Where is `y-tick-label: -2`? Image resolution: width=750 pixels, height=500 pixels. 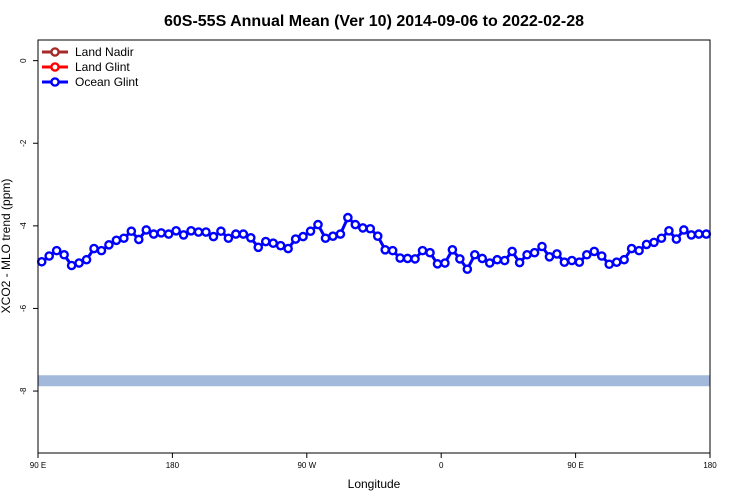 y-tick-label: -2 is located at coordinates (23, 143).